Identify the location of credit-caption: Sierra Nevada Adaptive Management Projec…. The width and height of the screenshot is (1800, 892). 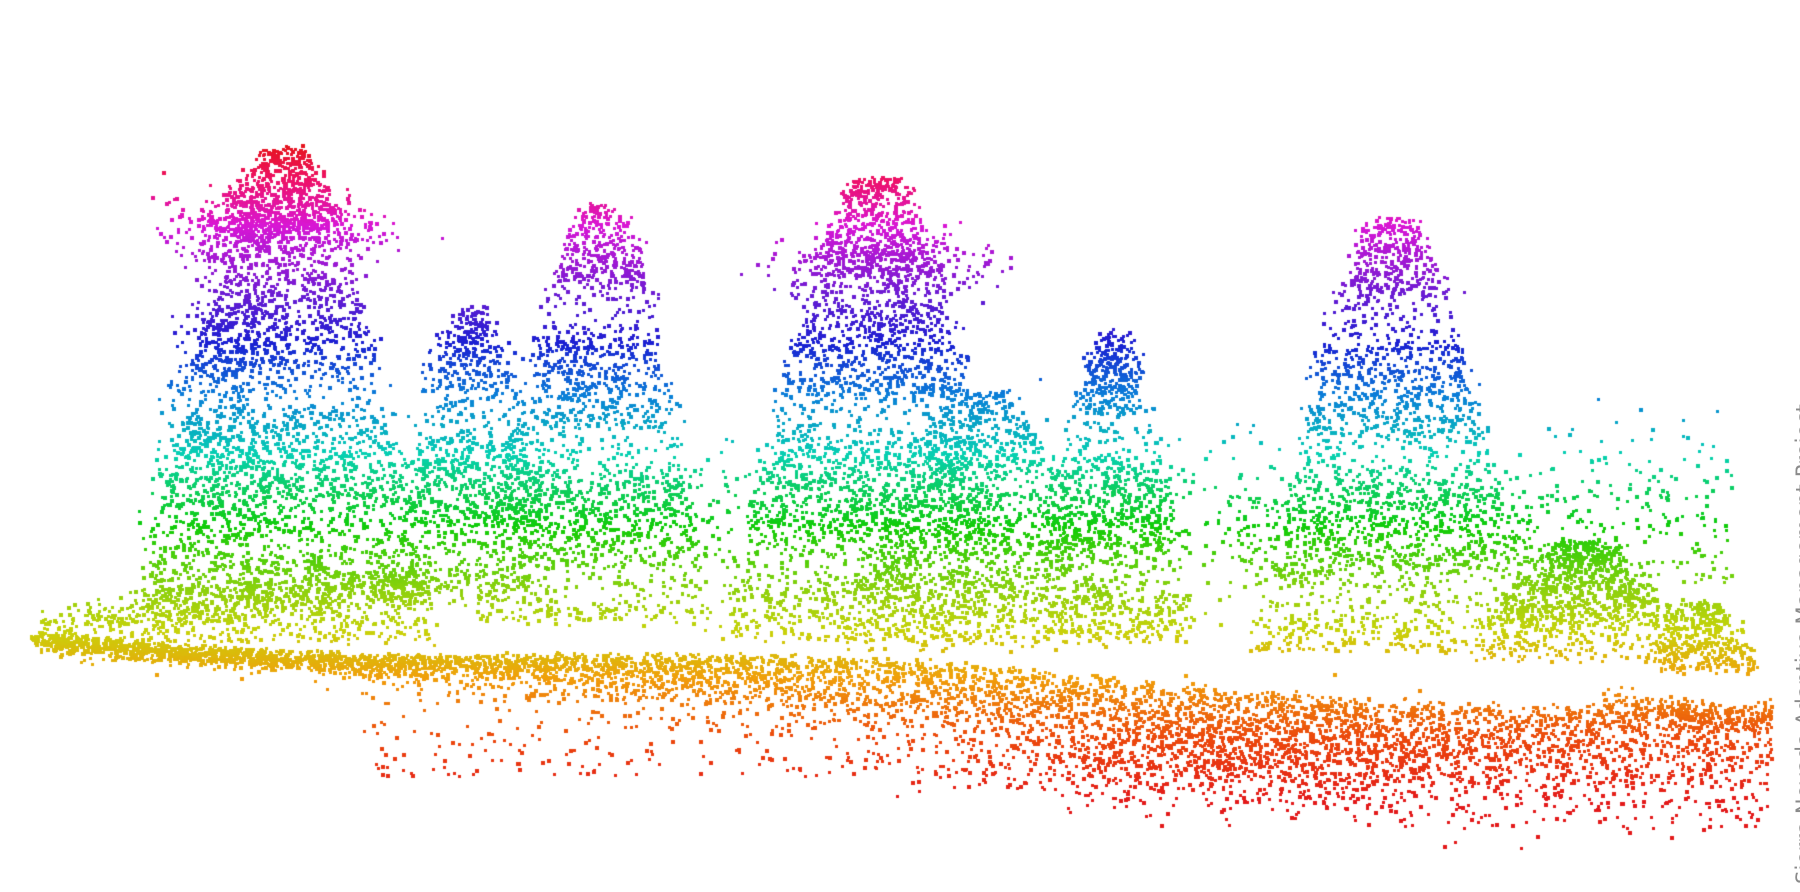
(1796, 643).